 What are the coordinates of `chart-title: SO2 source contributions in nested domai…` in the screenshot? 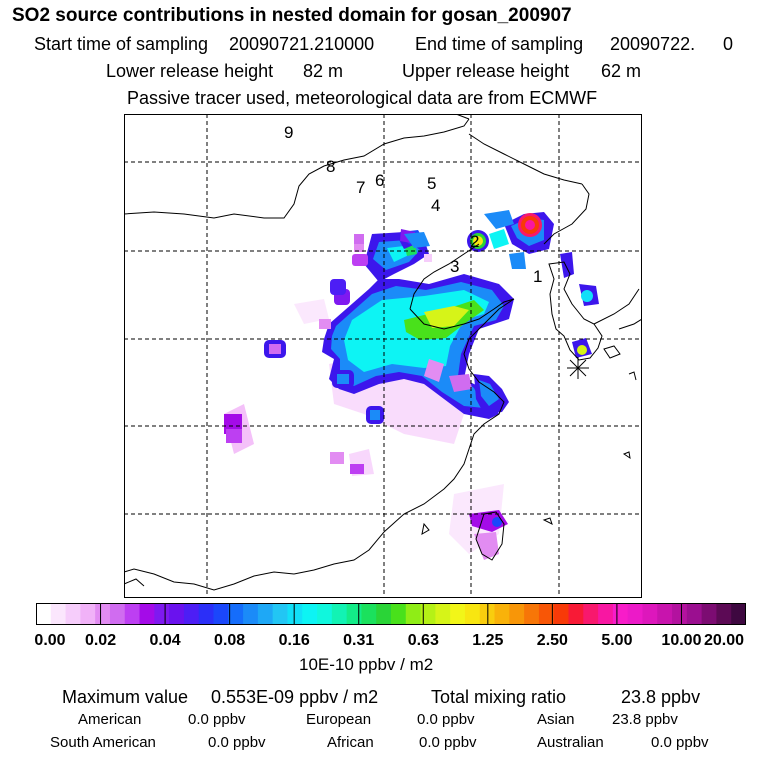 It's located at (292, 15).